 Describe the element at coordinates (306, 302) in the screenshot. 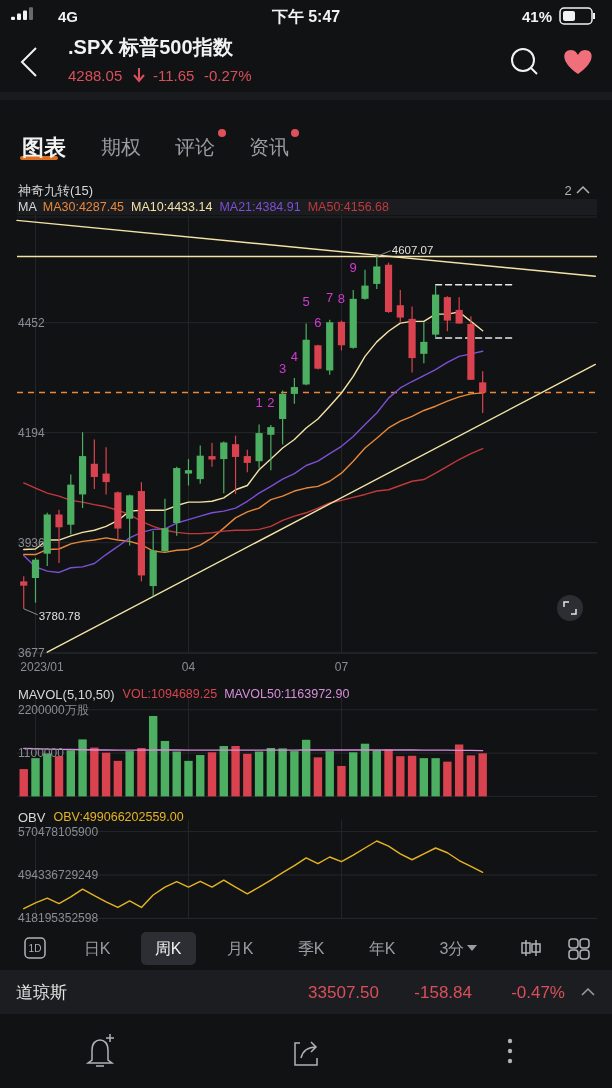

I see `annotation: 5` at that location.